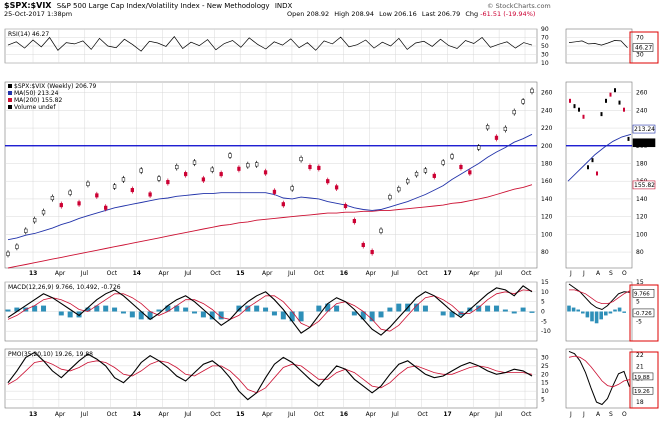  Describe the element at coordinates (547, 234) in the screenshot. I see `price-y-tick-label: 100` at that location.